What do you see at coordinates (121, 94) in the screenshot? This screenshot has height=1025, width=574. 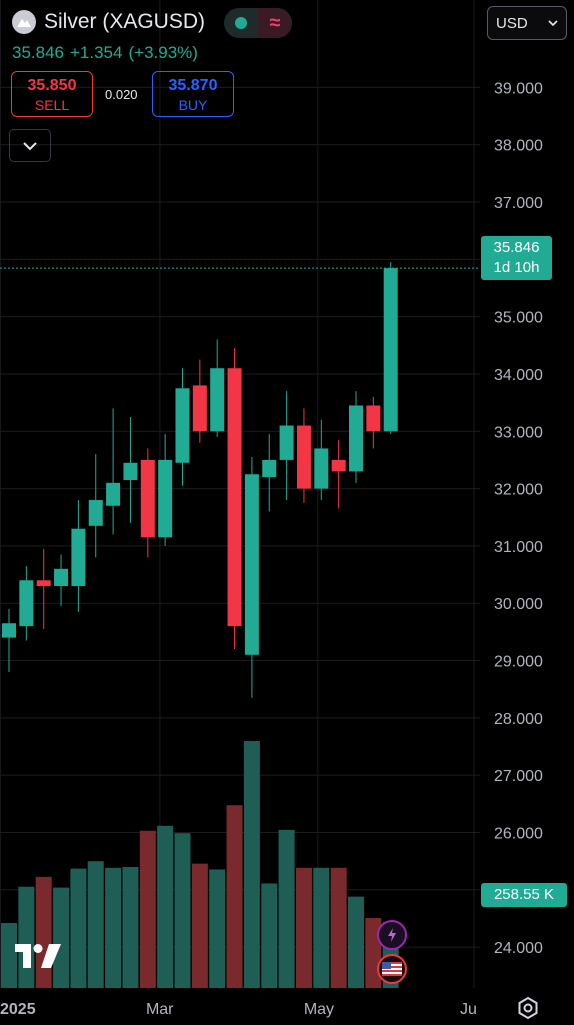 I see `spread-value: 0.020` at bounding box center [121, 94].